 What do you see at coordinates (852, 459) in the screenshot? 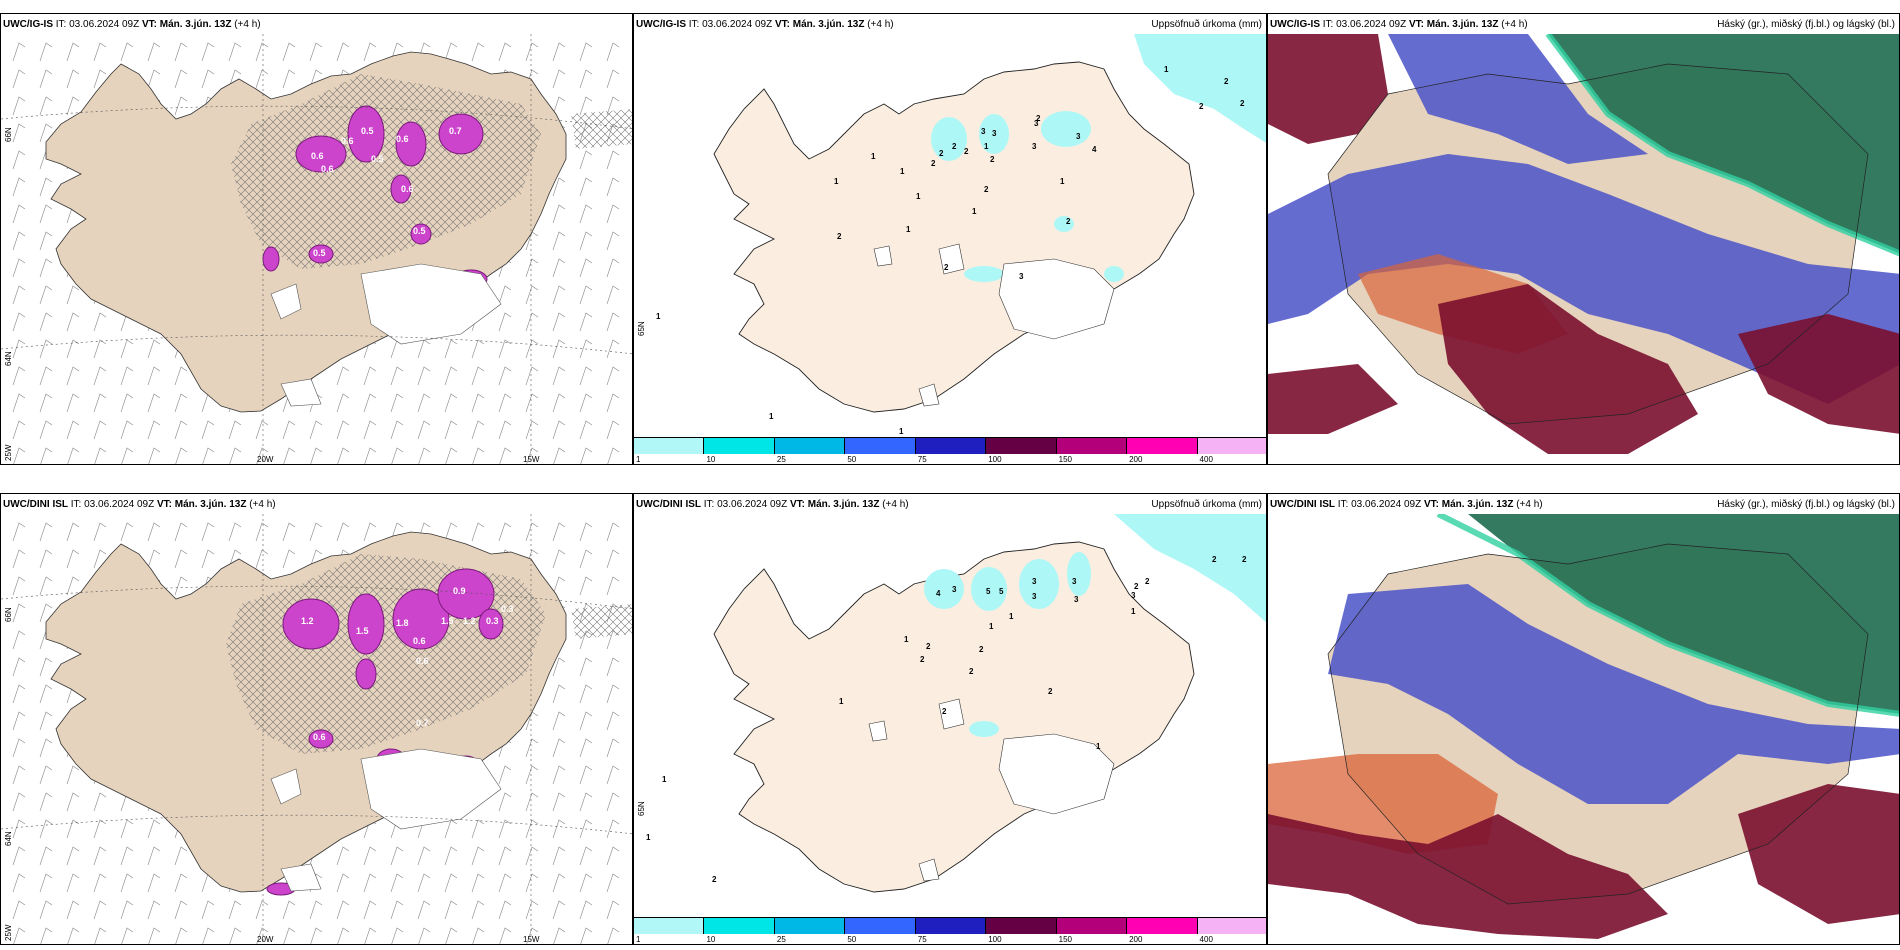
I see `legend-tick: 50` at bounding box center [852, 459].